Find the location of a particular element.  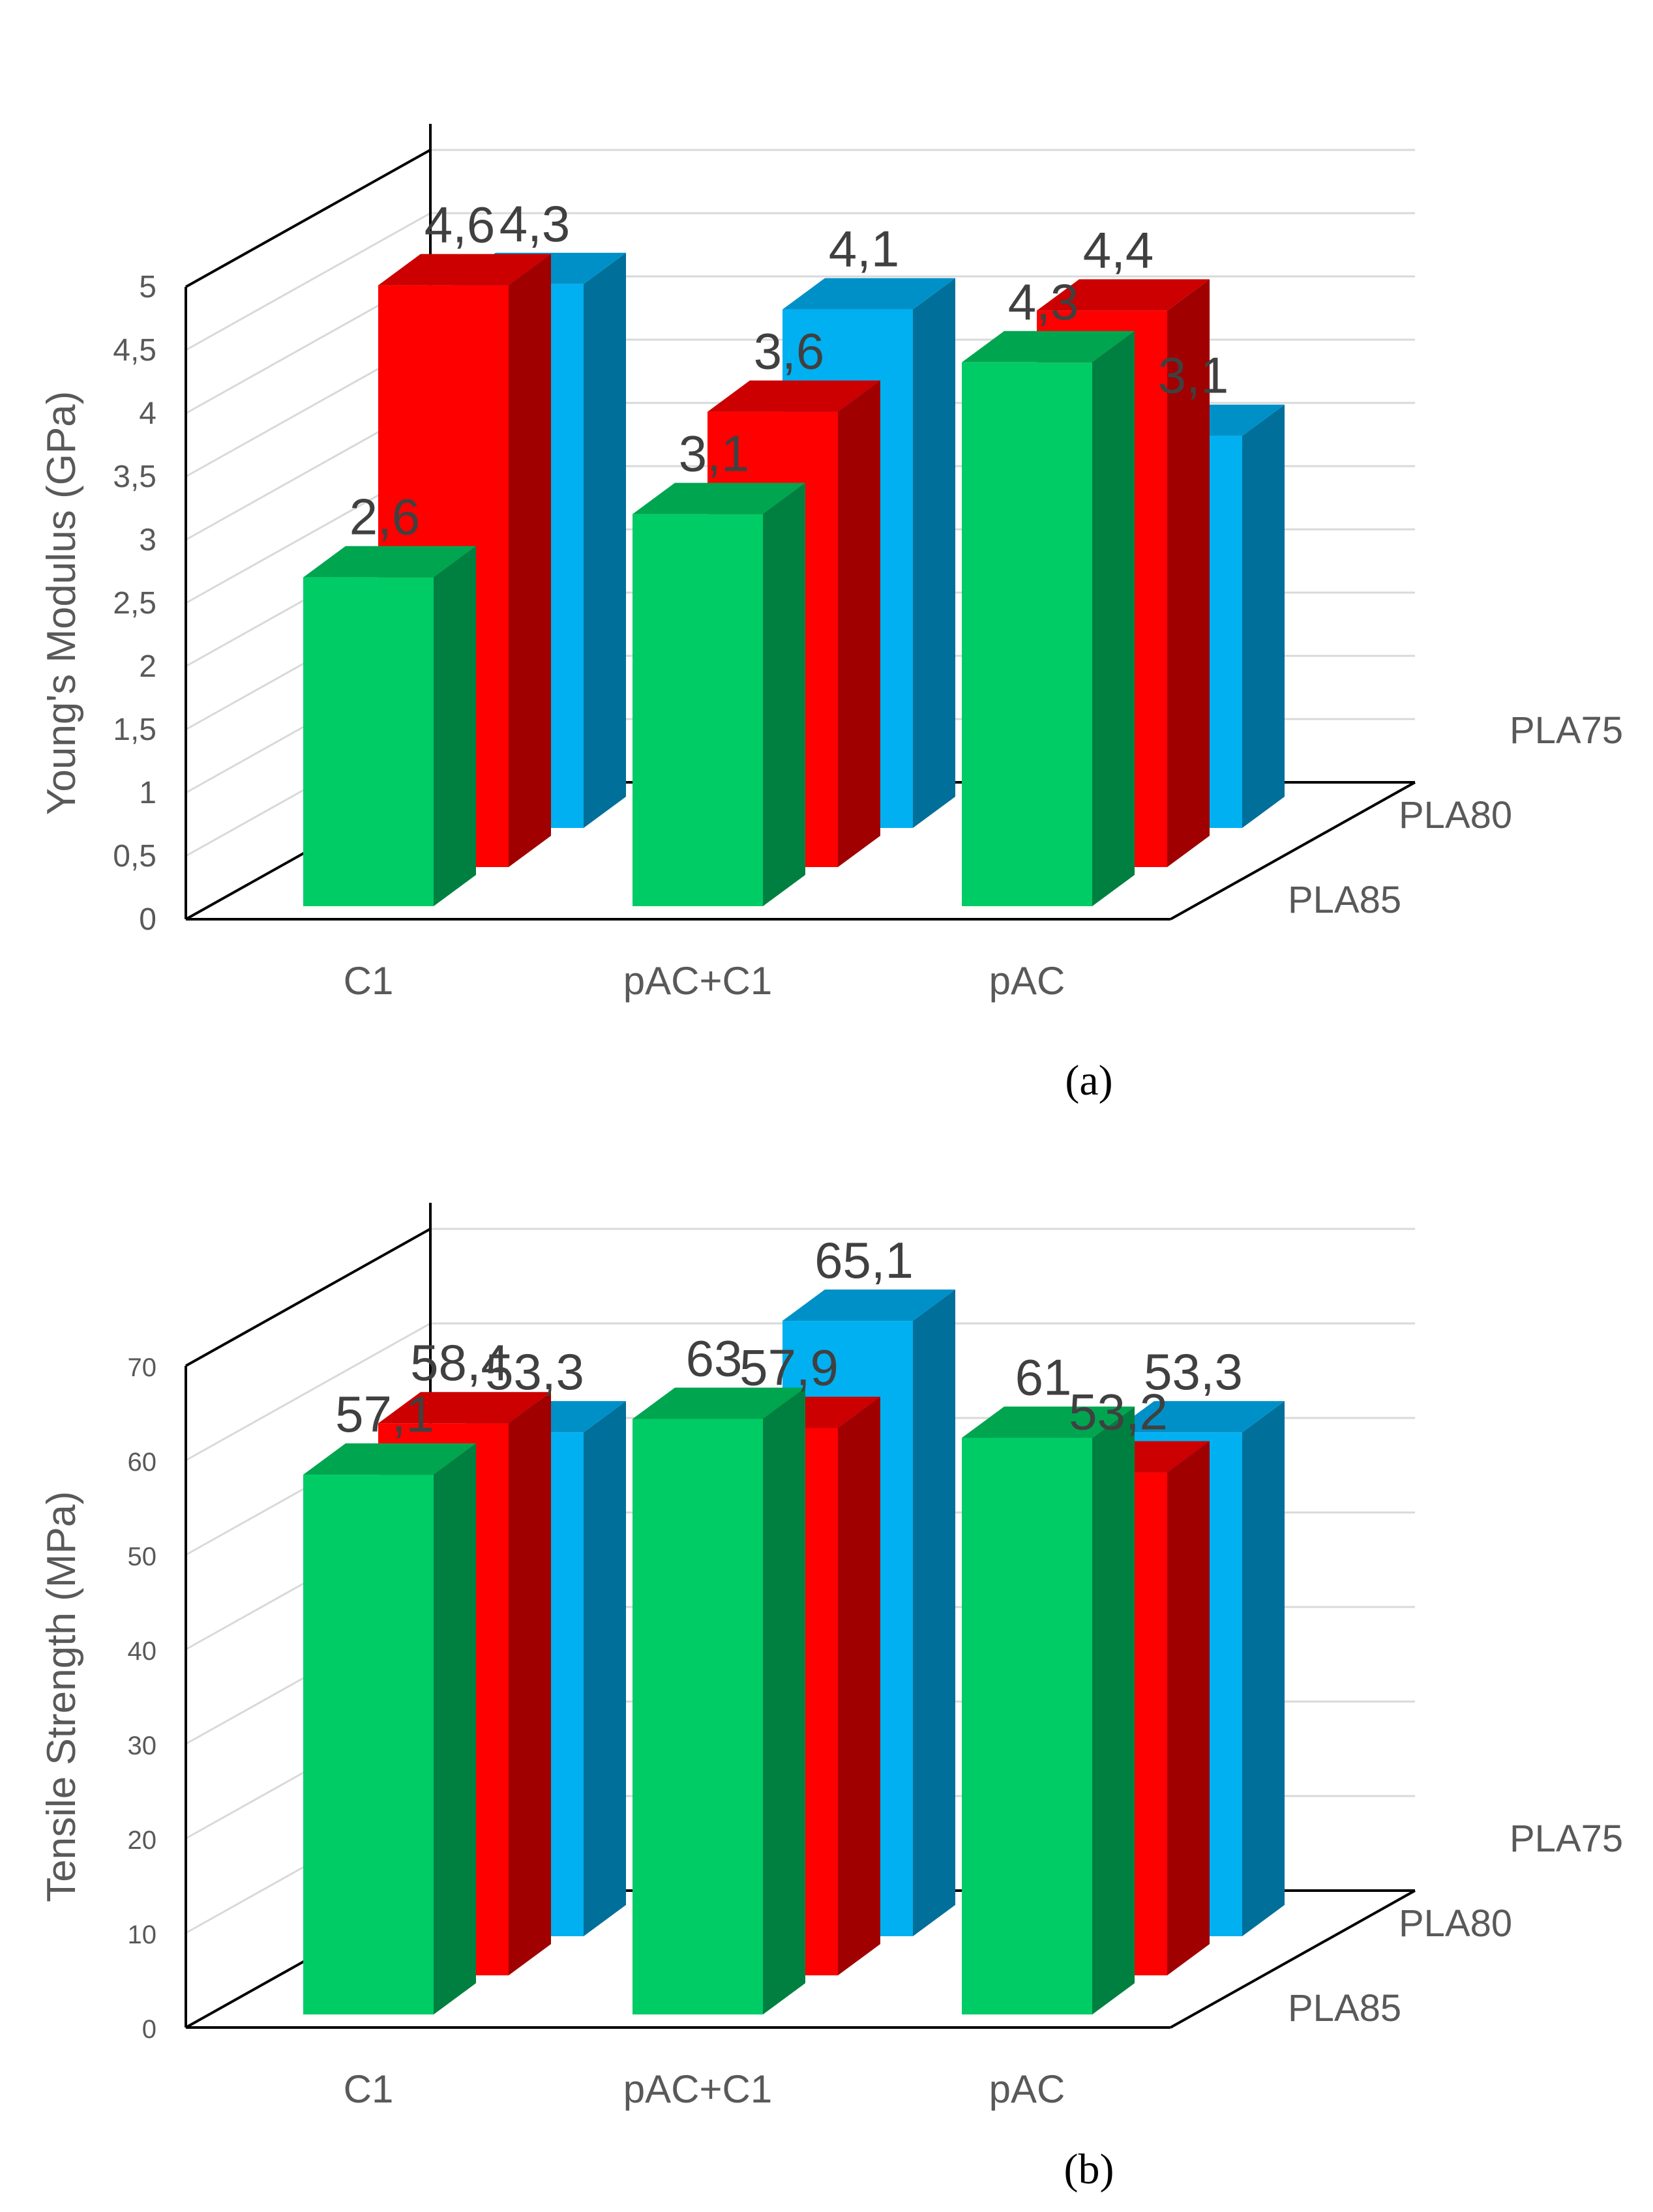

y-tick-label: 60 is located at coordinates (142, 1462).